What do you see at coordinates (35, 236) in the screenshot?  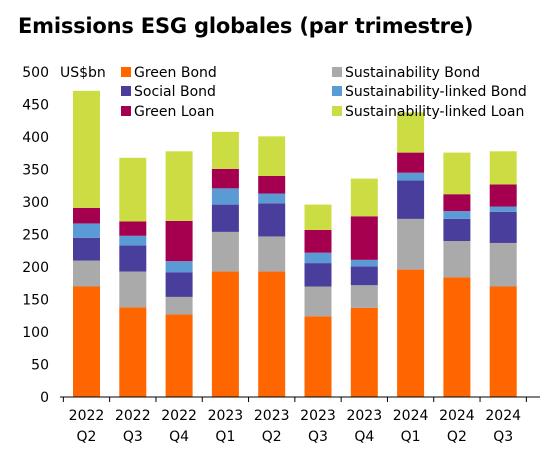 I see `y-tick-label: 250` at bounding box center [35, 236].